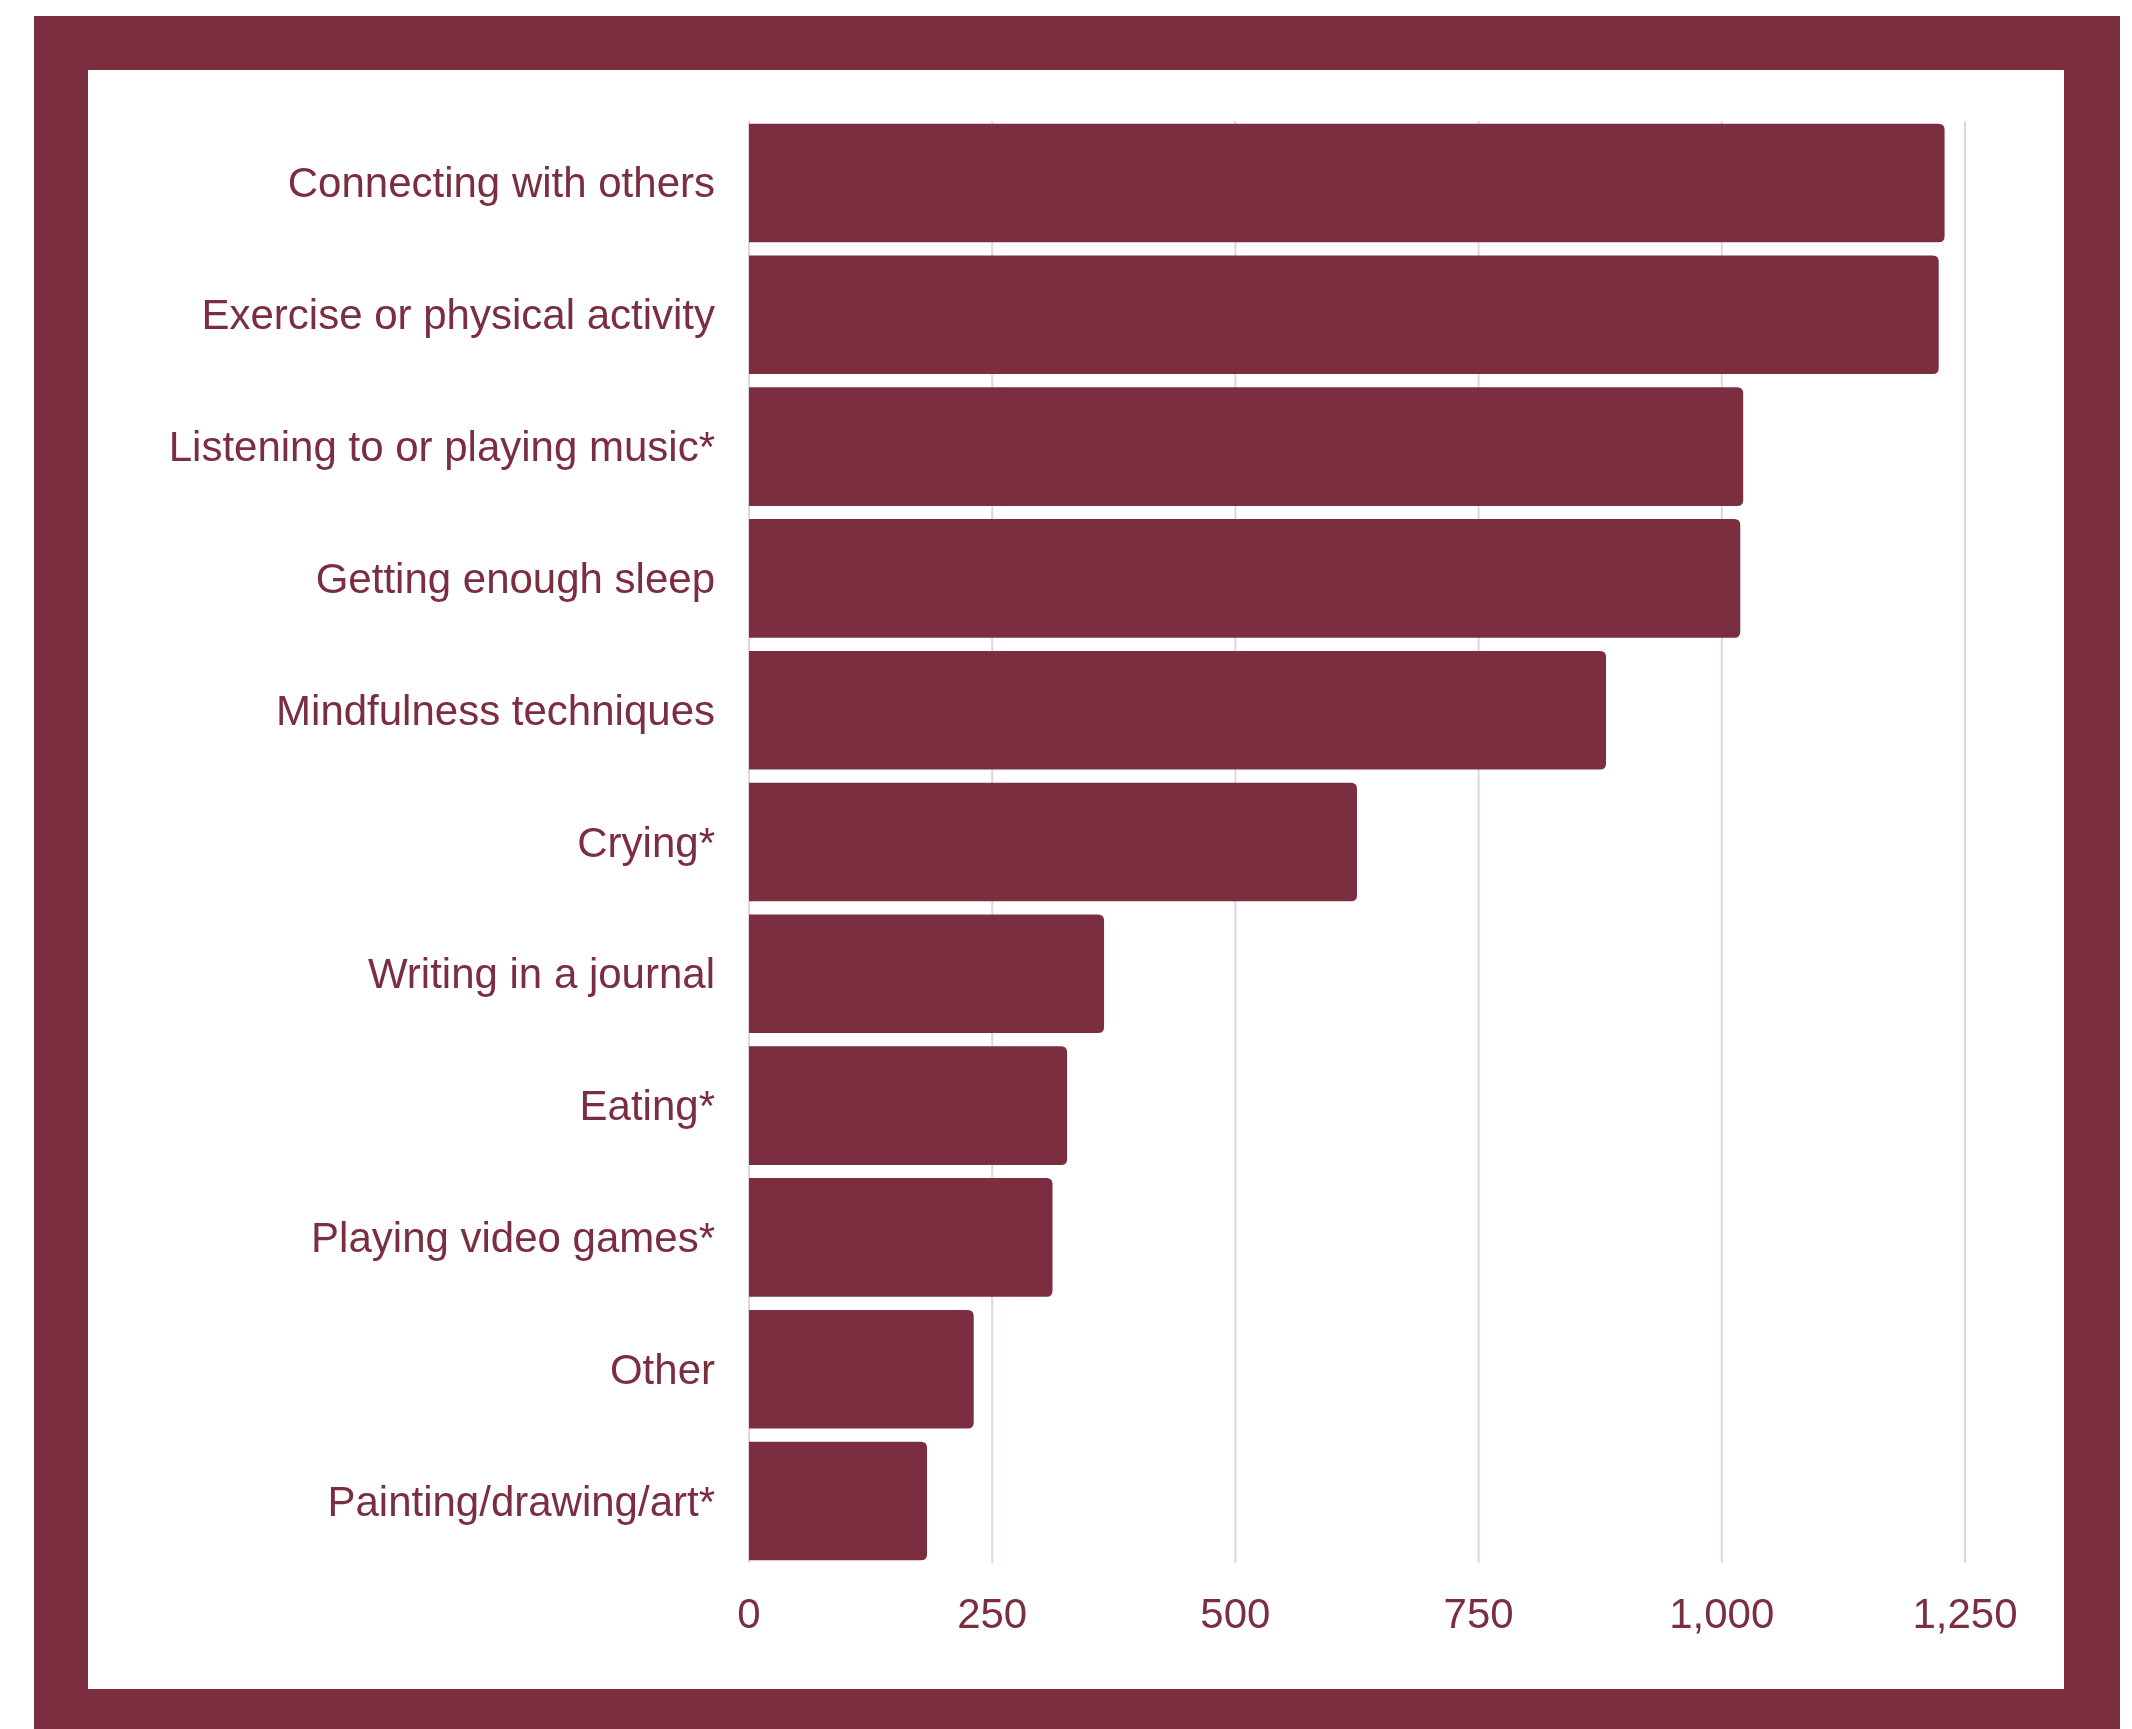  What do you see at coordinates (501, 183) in the screenshot?
I see `y-tick-label: Connecting with others` at bounding box center [501, 183].